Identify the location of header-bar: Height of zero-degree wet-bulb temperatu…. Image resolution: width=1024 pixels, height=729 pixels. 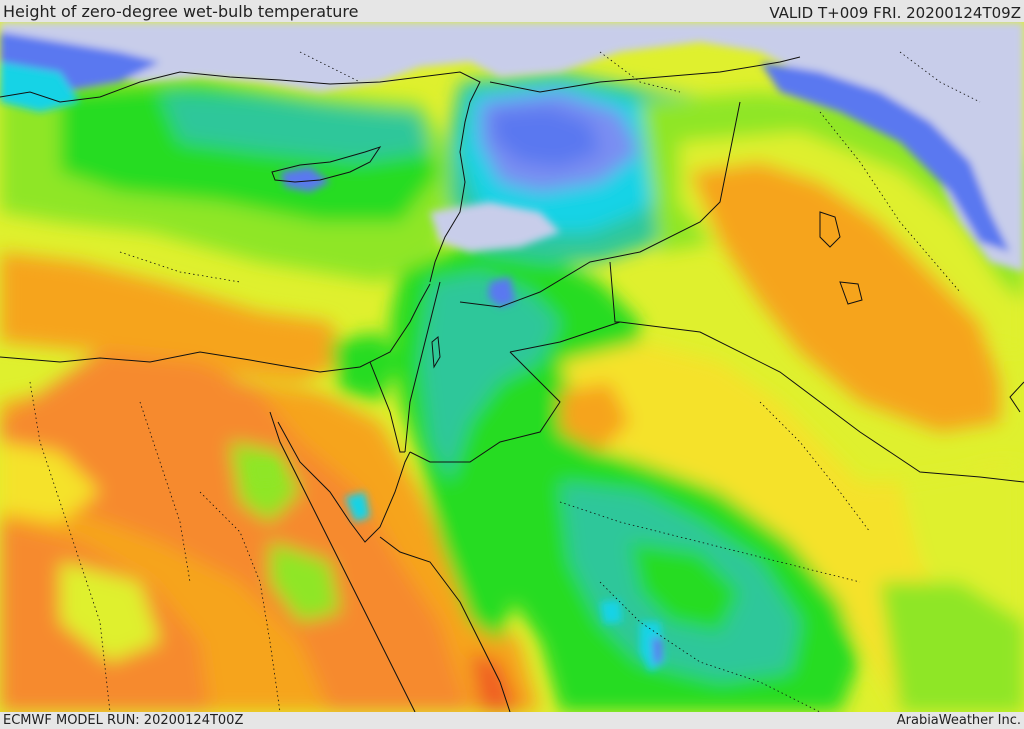
(512, 11).